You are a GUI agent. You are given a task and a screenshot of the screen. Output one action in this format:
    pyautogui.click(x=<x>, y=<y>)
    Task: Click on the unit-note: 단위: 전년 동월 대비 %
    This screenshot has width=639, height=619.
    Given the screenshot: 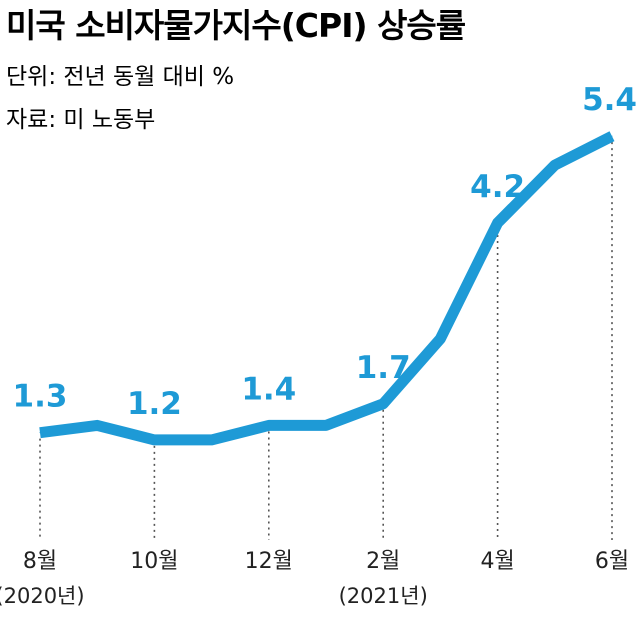 What is the action you would take?
    pyautogui.click(x=120, y=77)
    